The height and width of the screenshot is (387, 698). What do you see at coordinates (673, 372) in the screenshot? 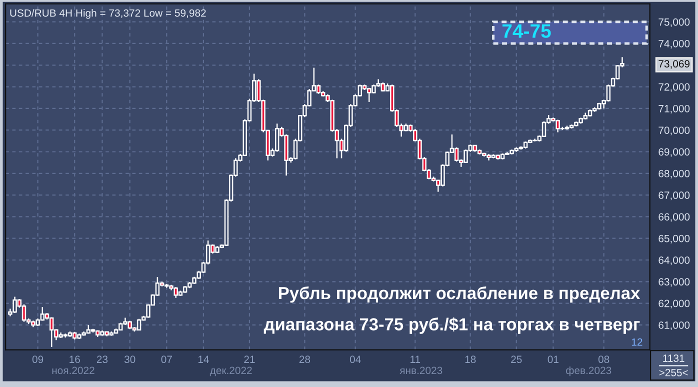
I see `text: >255<` at bounding box center [673, 372].